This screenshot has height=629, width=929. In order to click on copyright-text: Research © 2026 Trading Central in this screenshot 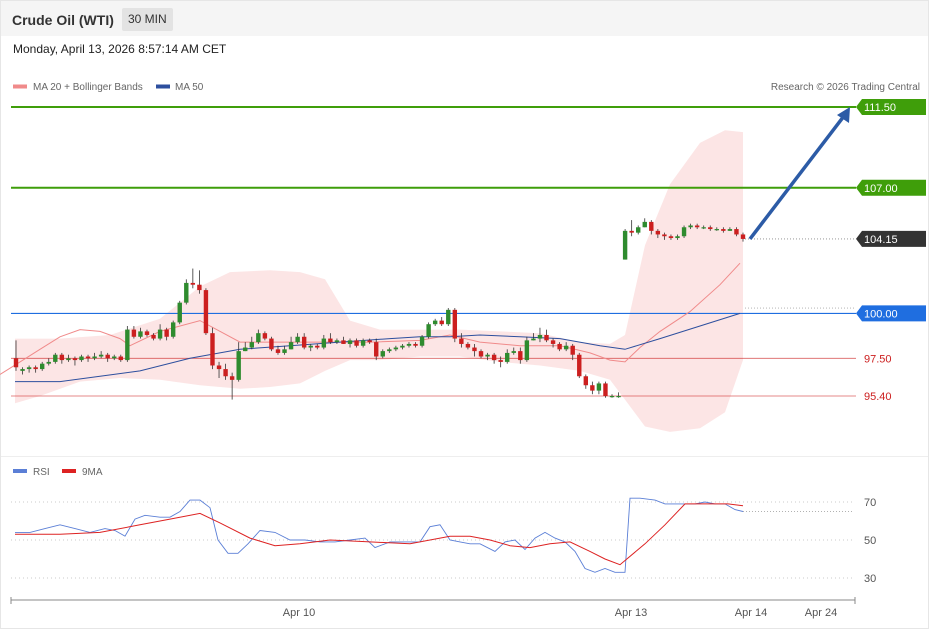, I will do `click(845, 87)`.